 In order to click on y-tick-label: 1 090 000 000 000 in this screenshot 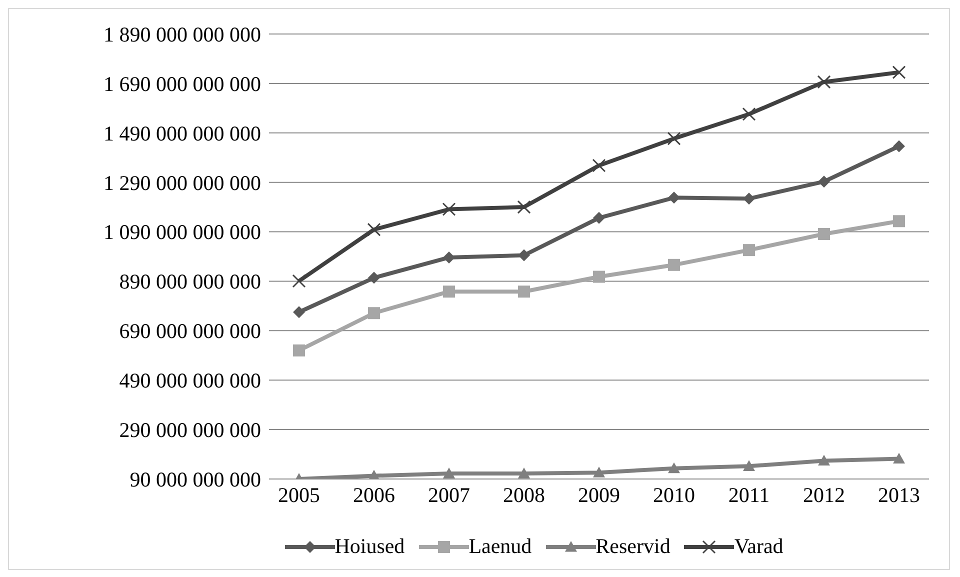, I will do `click(182, 232)`.